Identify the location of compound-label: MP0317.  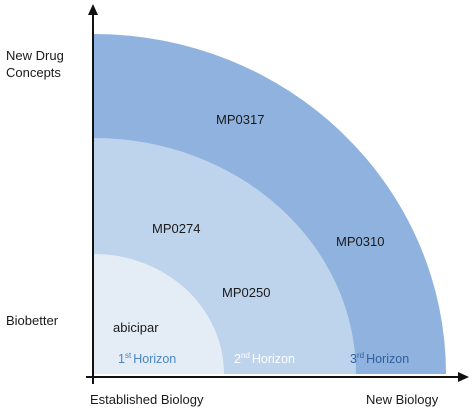
(240, 119).